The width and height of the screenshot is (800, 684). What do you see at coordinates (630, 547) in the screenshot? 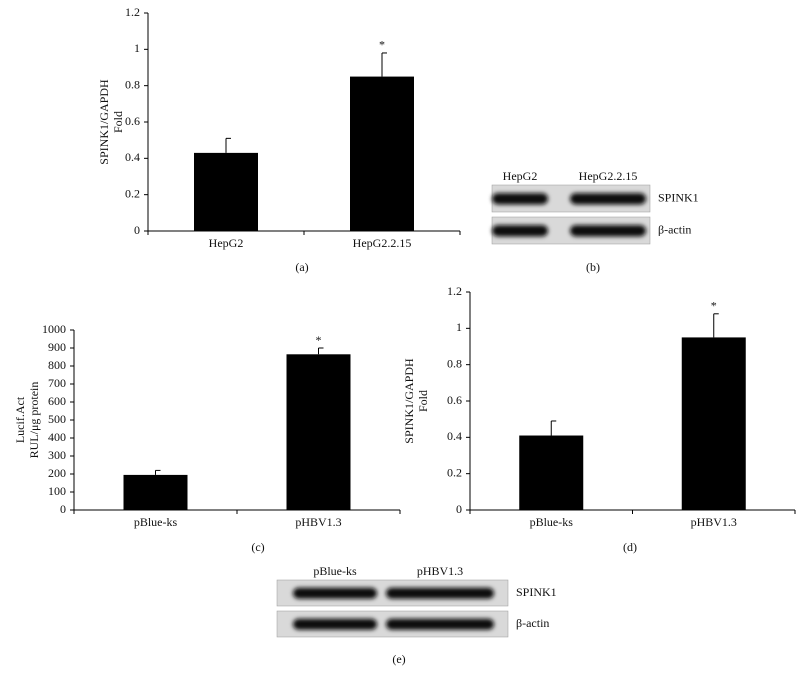
I see `panel-label: (d)` at bounding box center [630, 547].